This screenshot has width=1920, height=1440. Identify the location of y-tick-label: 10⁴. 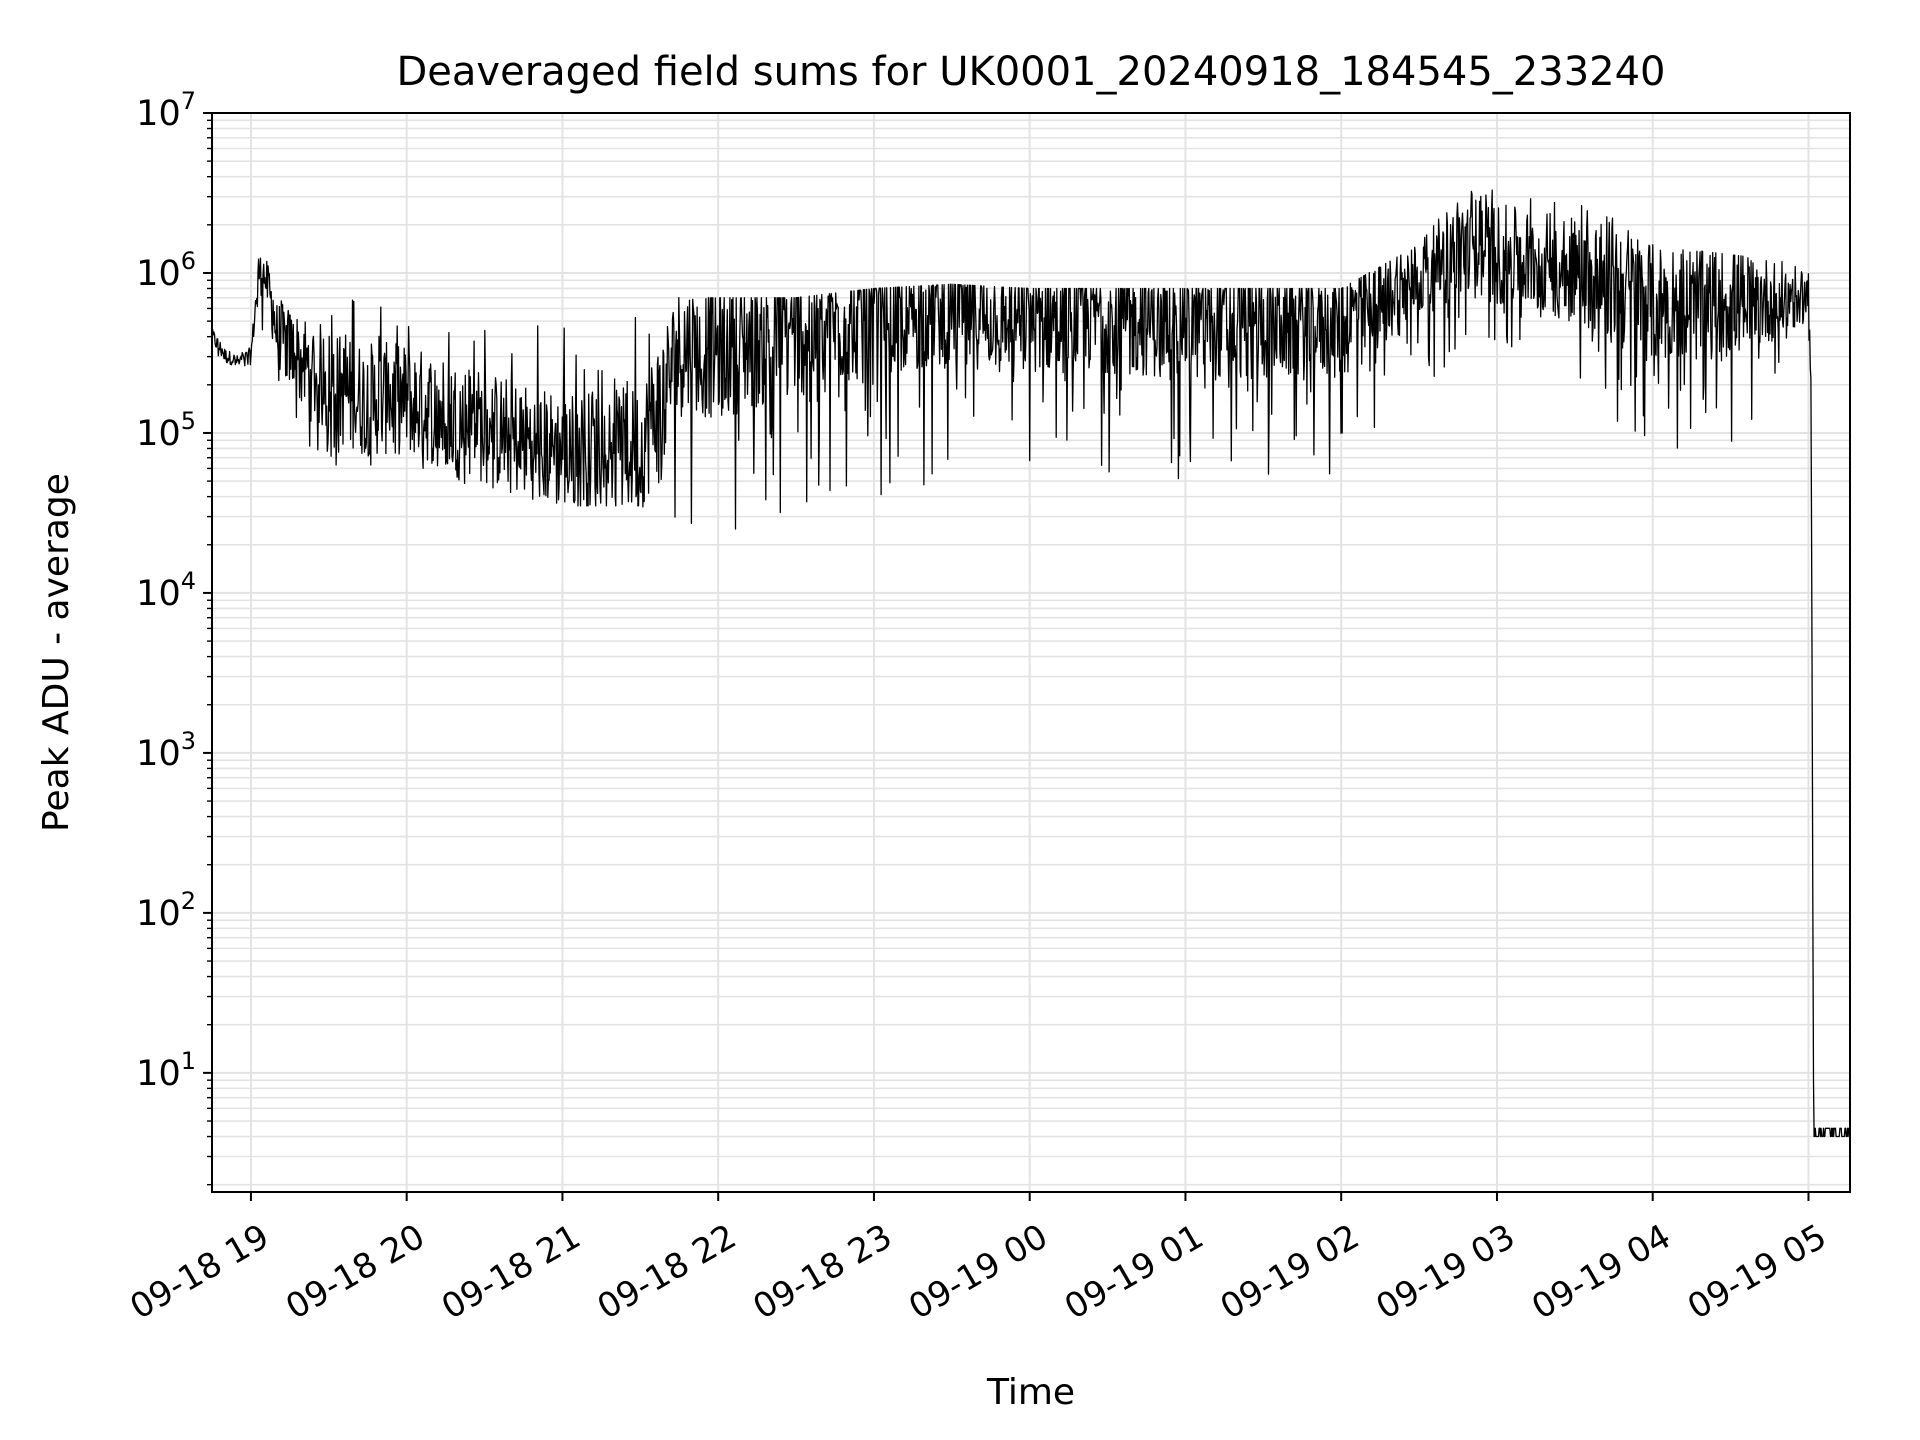
(166, 590).